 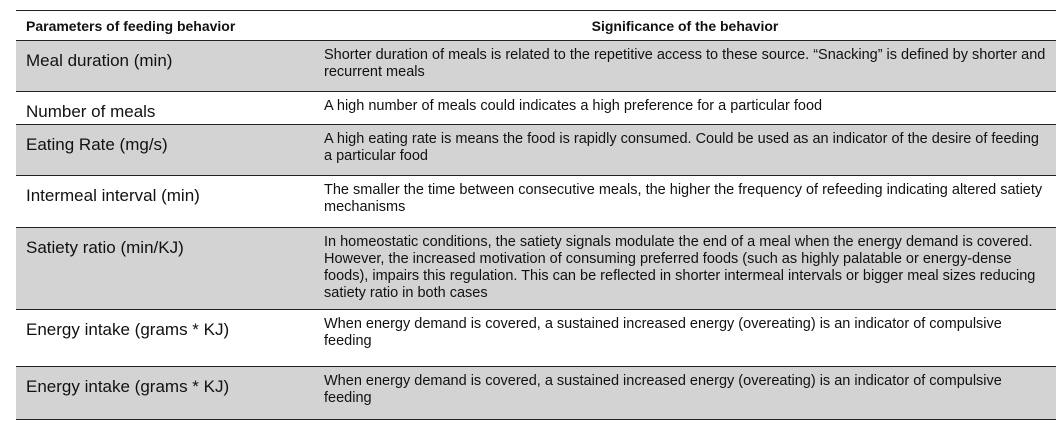 I want to click on header-parameters: Parameters of feeding behavior, so click(x=165, y=25).